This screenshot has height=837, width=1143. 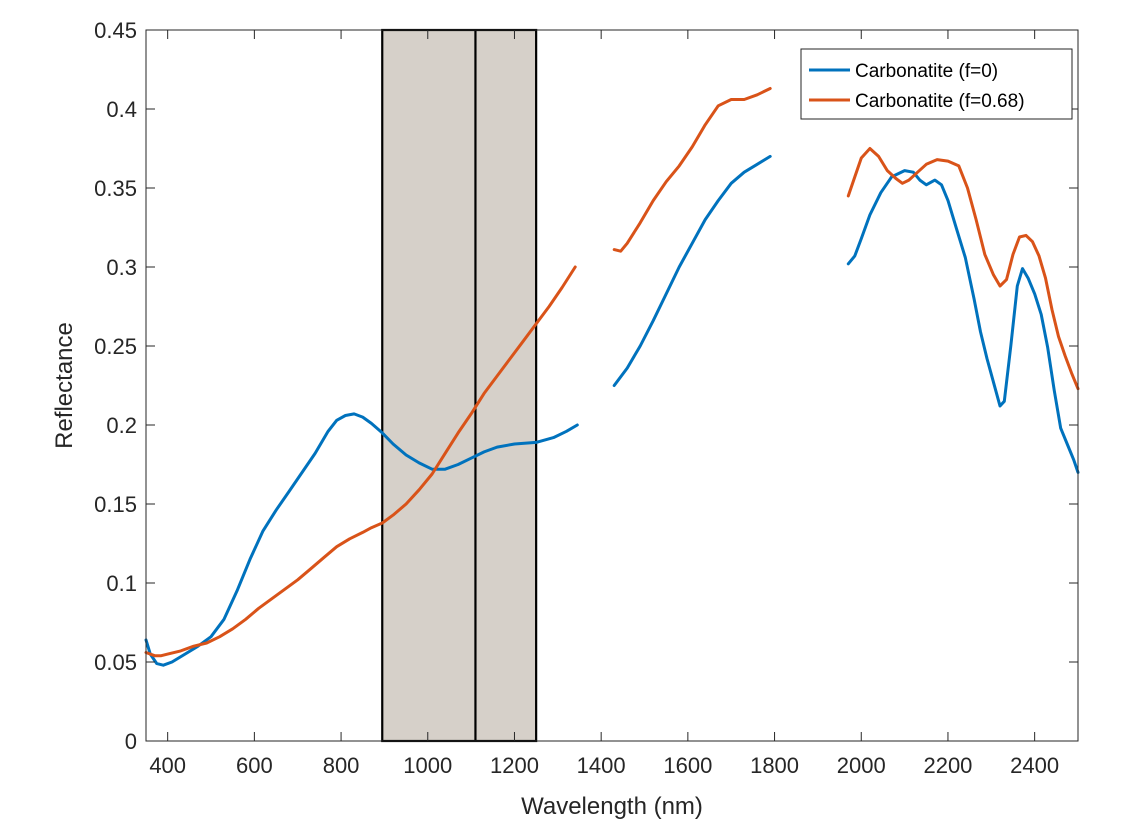 I want to click on legend-box, so click(x=936, y=84).